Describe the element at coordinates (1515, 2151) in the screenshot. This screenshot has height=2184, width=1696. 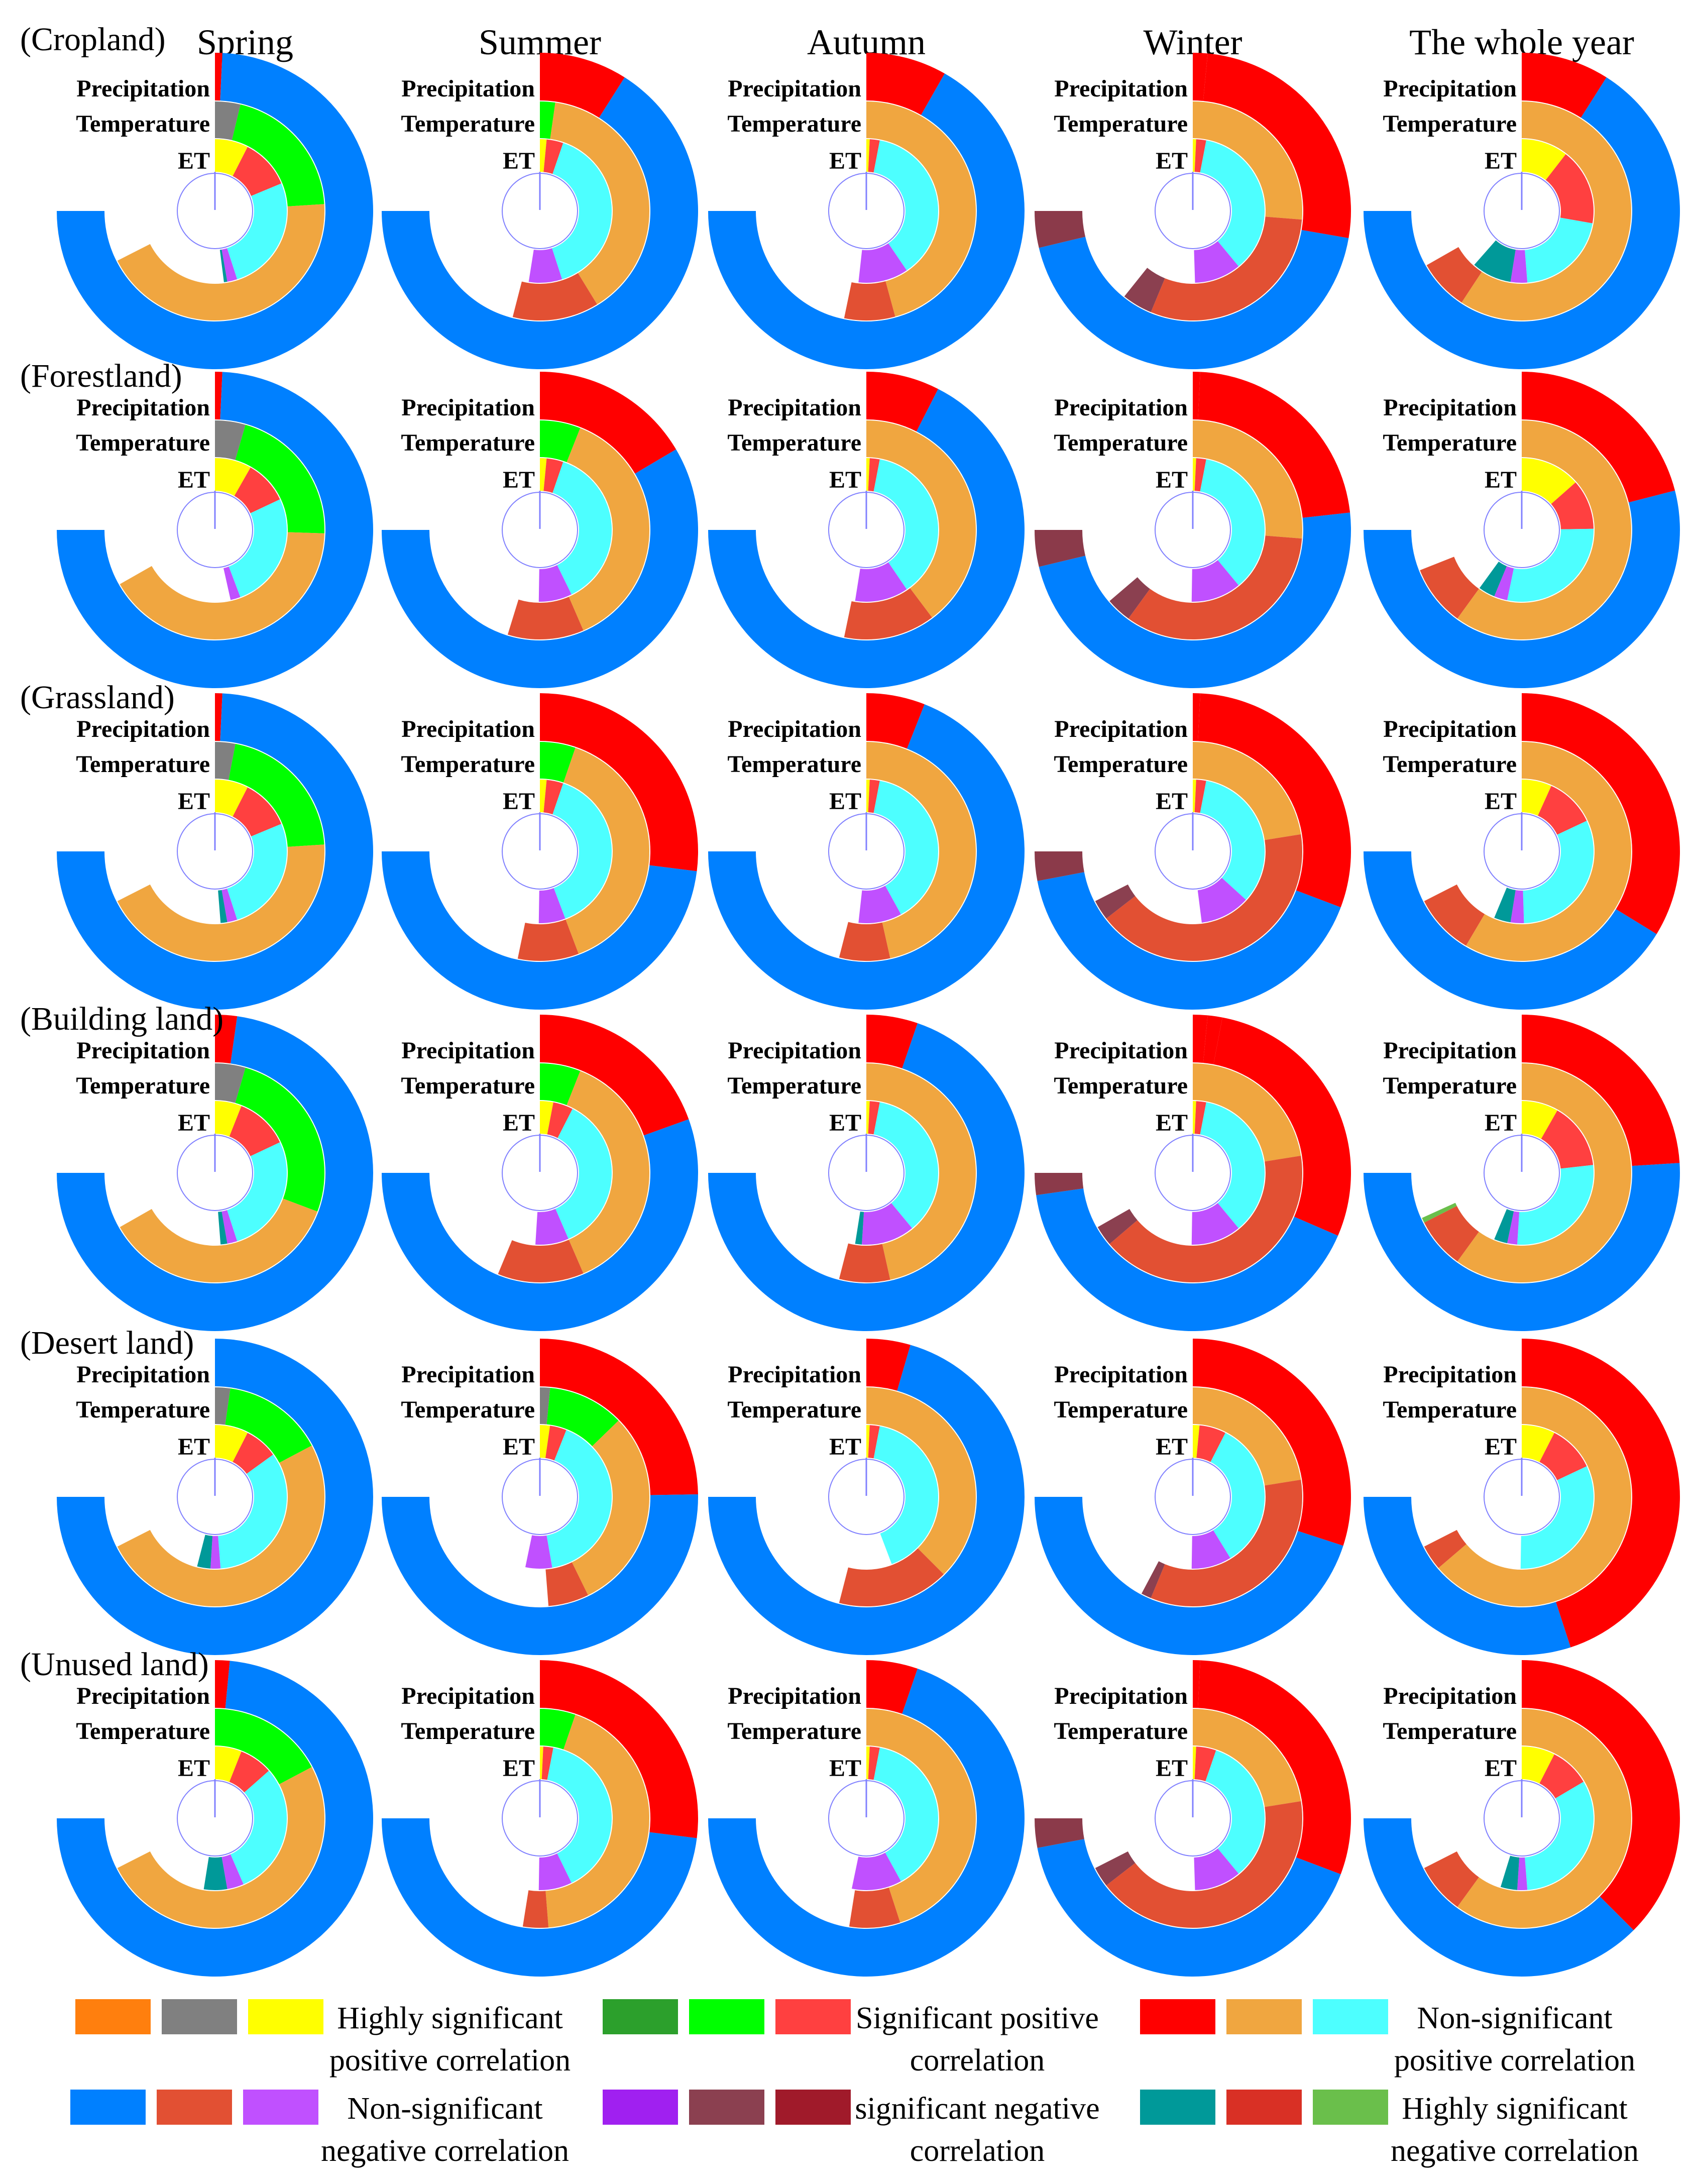
I see `legend-label: negative correlation` at that location.